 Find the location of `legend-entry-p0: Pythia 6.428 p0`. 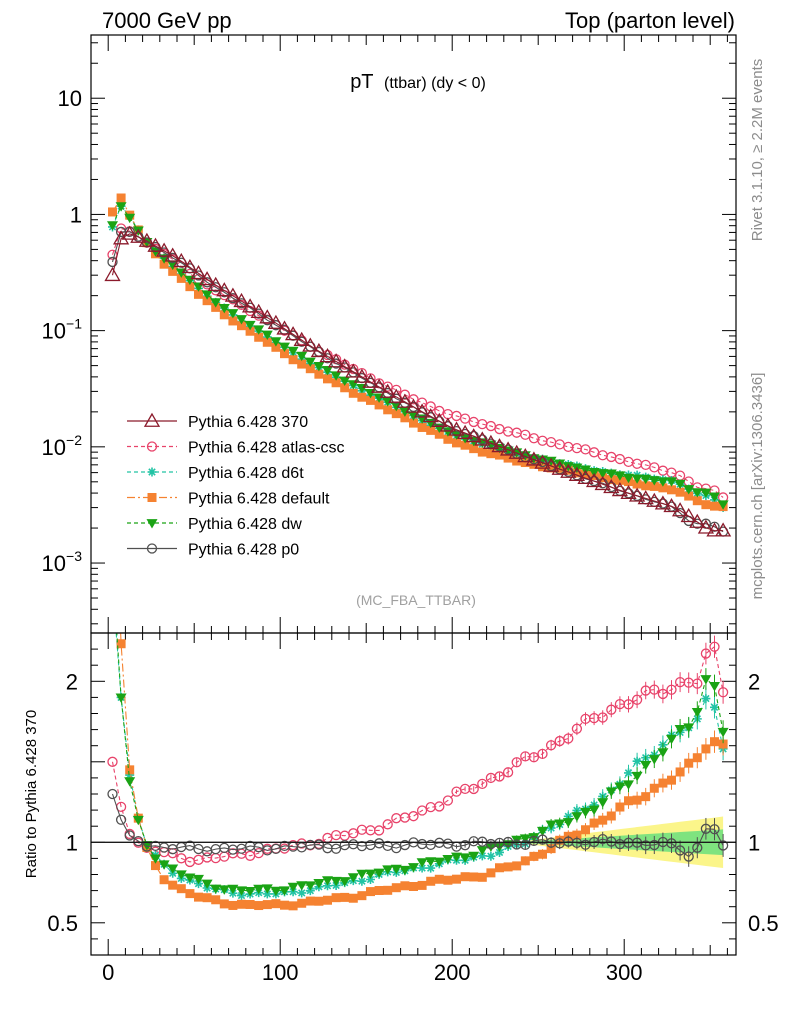

legend-entry-p0: Pythia 6.428 p0 is located at coordinates (213, 550).